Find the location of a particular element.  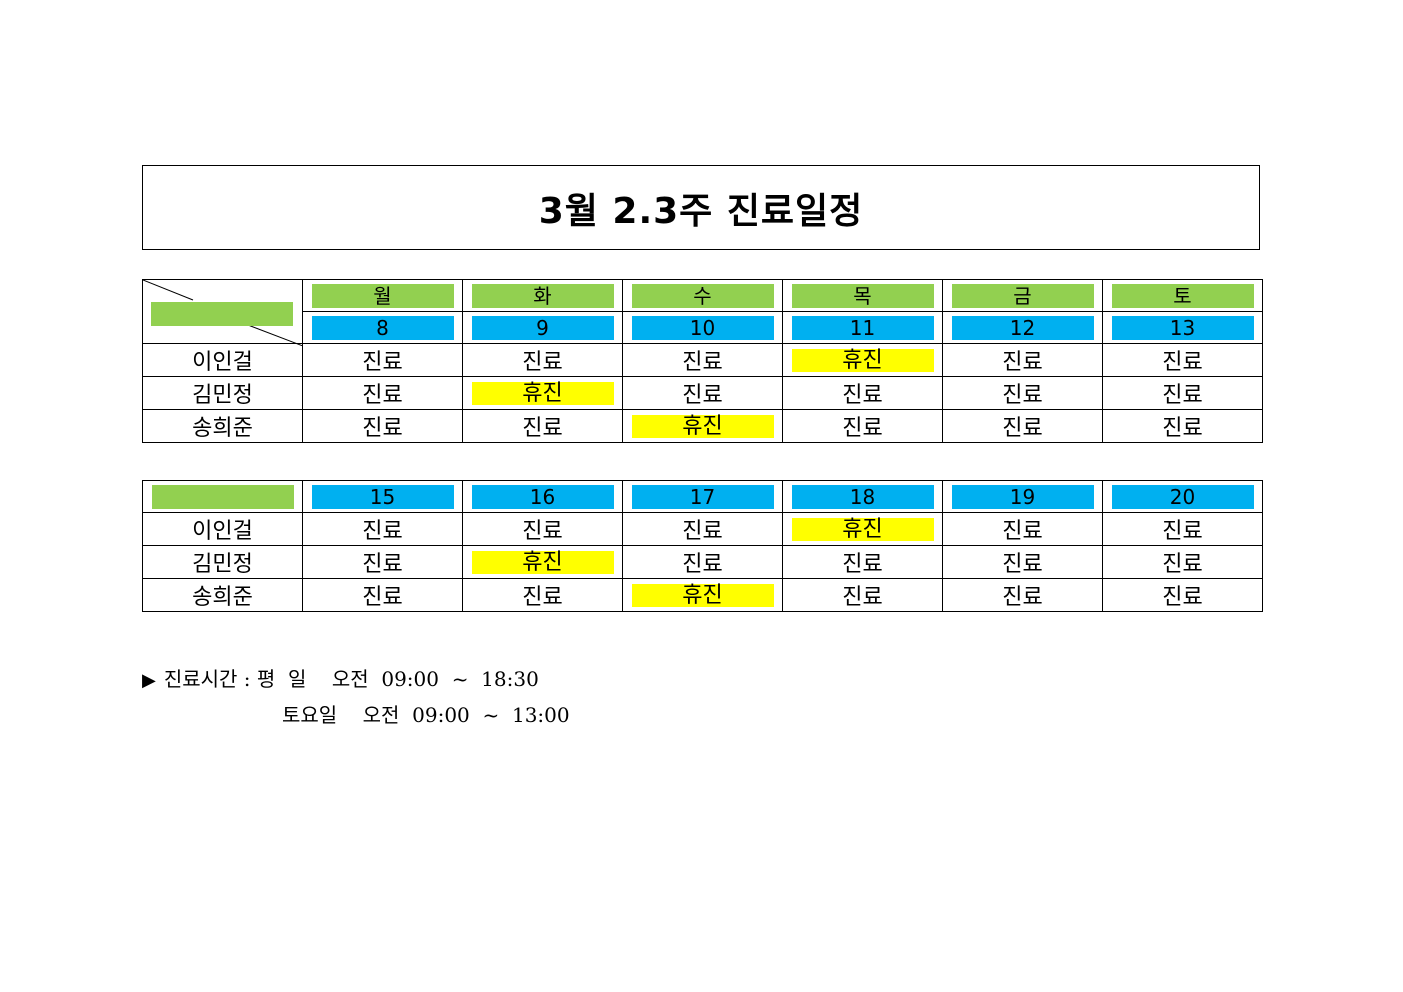

day-name-label: 수 is located at coordinates (702, 295).